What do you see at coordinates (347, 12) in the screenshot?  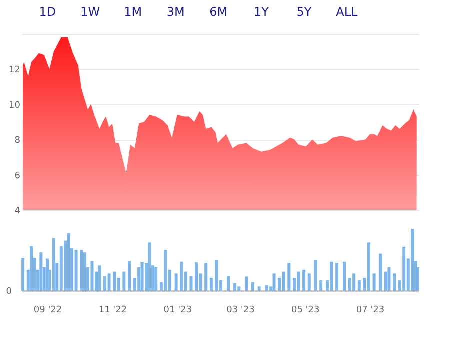 I see `text: ALL` at bounding box center [347, 12].